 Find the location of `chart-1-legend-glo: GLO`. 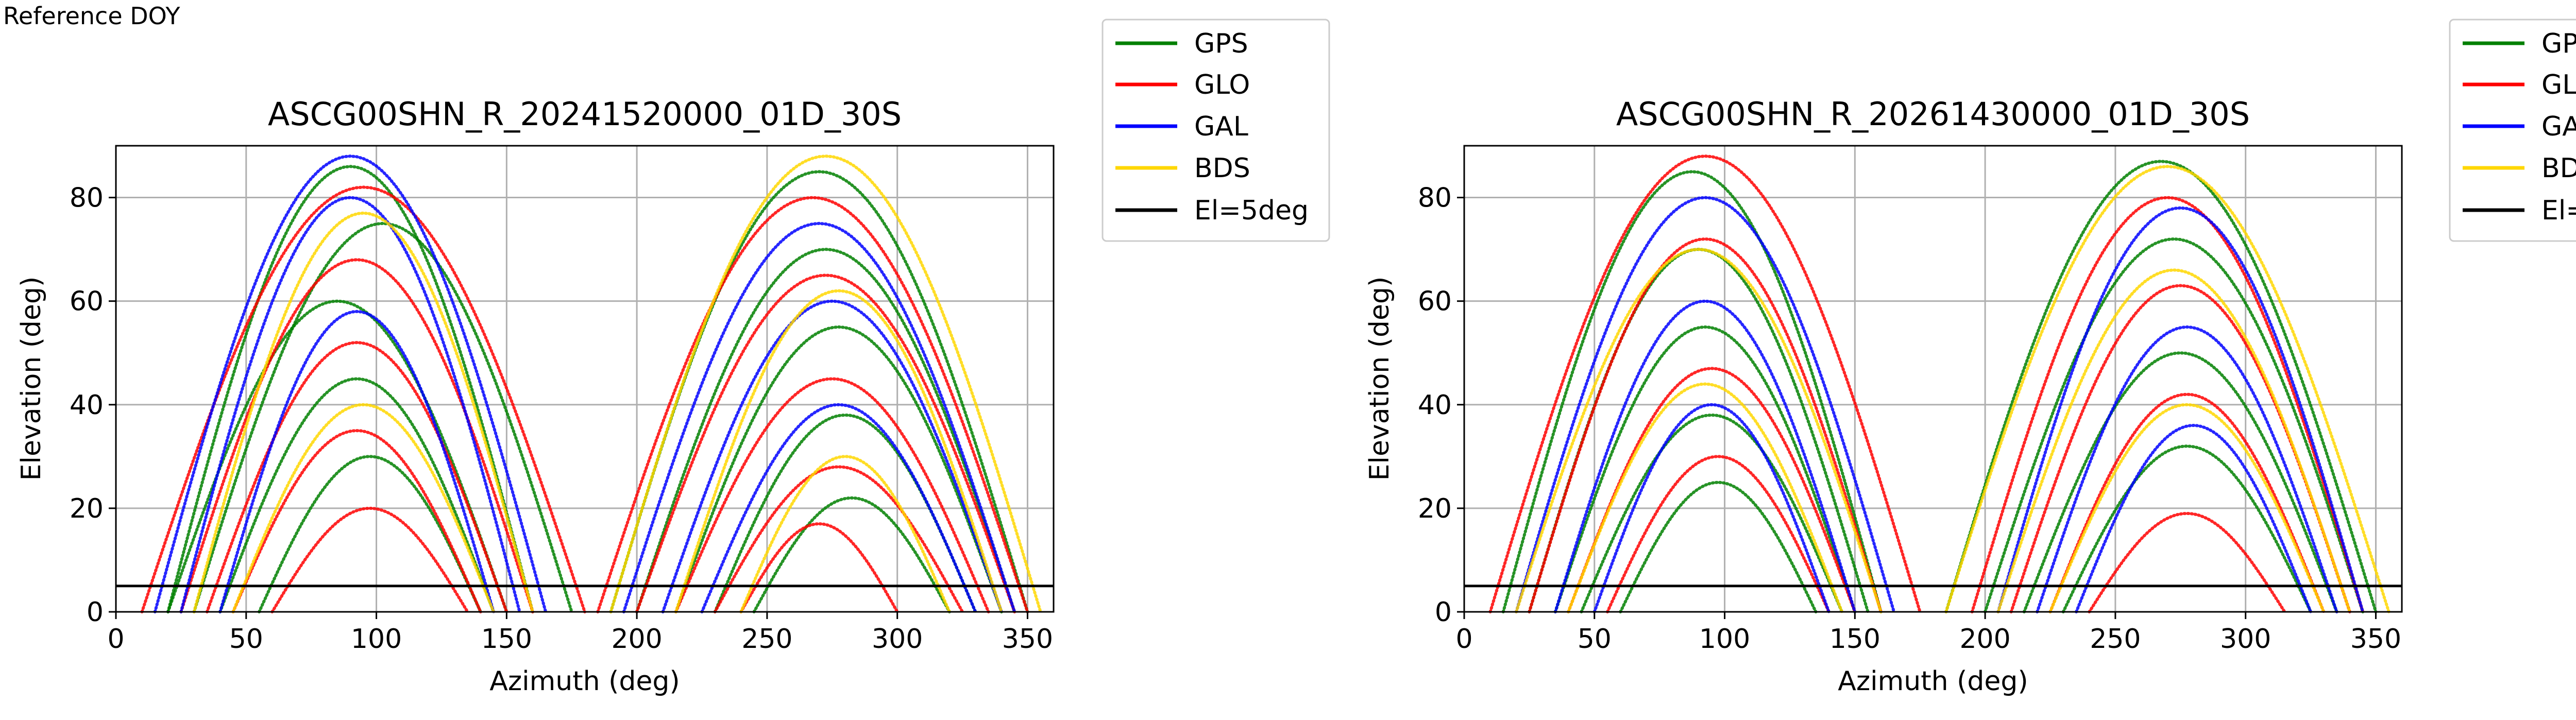

chart-1-legend-glo: GLO is located at coordinates (1222, 85).